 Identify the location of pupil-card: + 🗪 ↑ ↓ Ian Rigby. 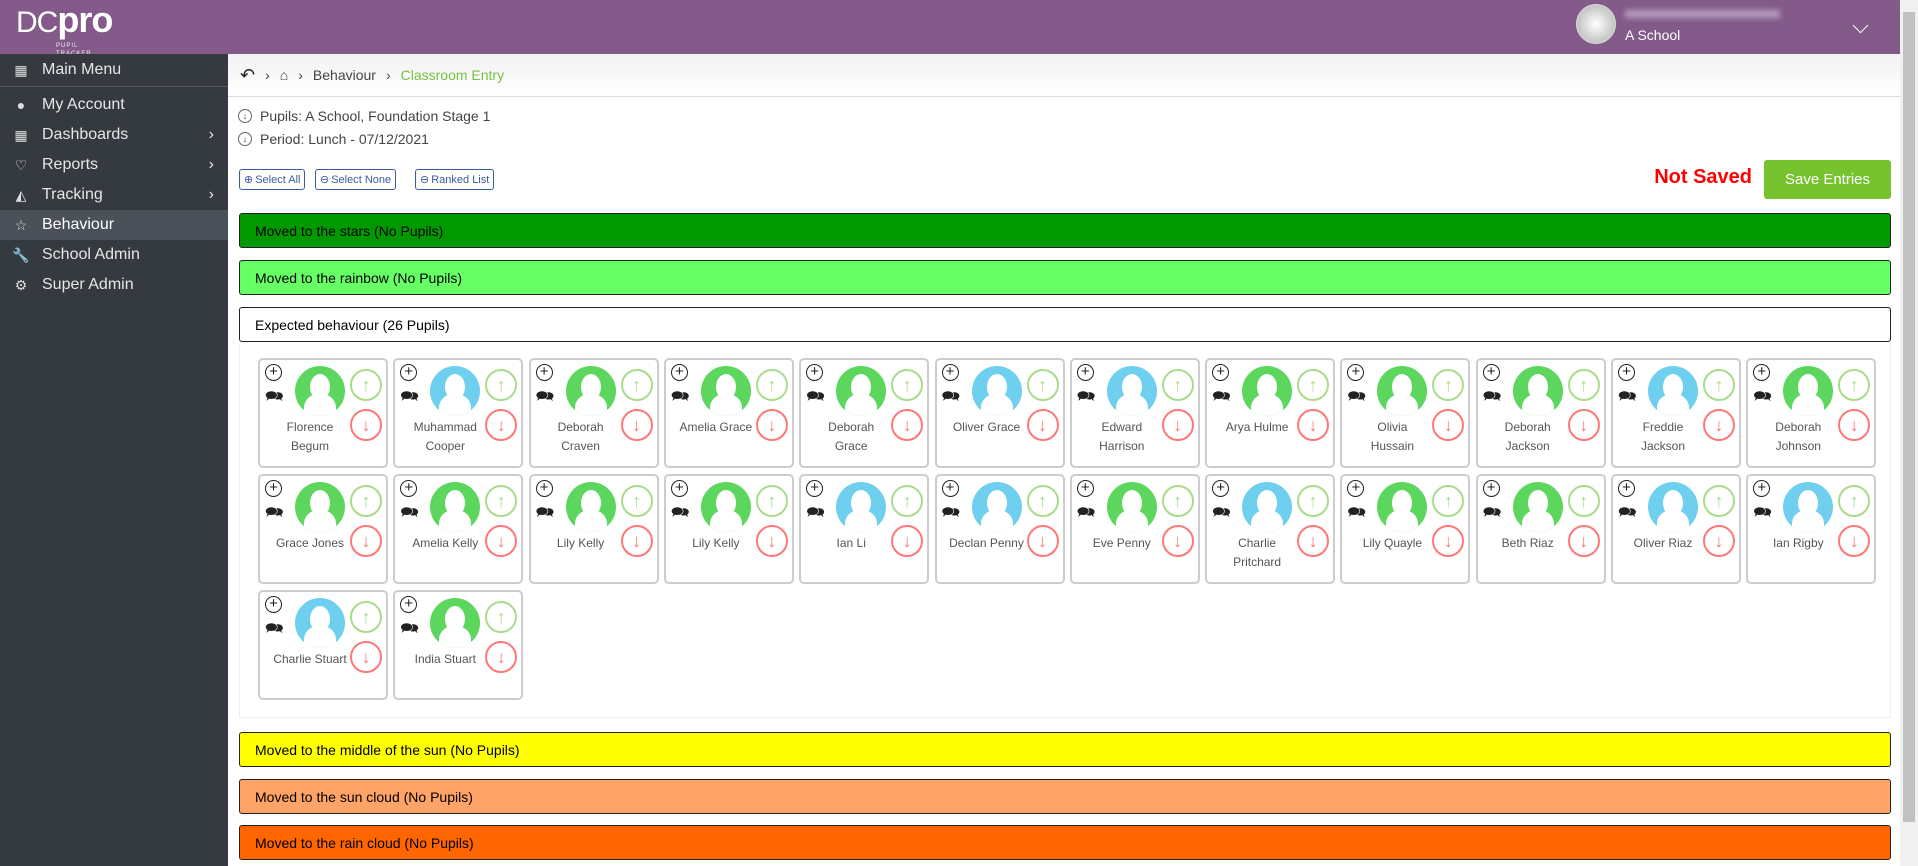
(1811, 529).